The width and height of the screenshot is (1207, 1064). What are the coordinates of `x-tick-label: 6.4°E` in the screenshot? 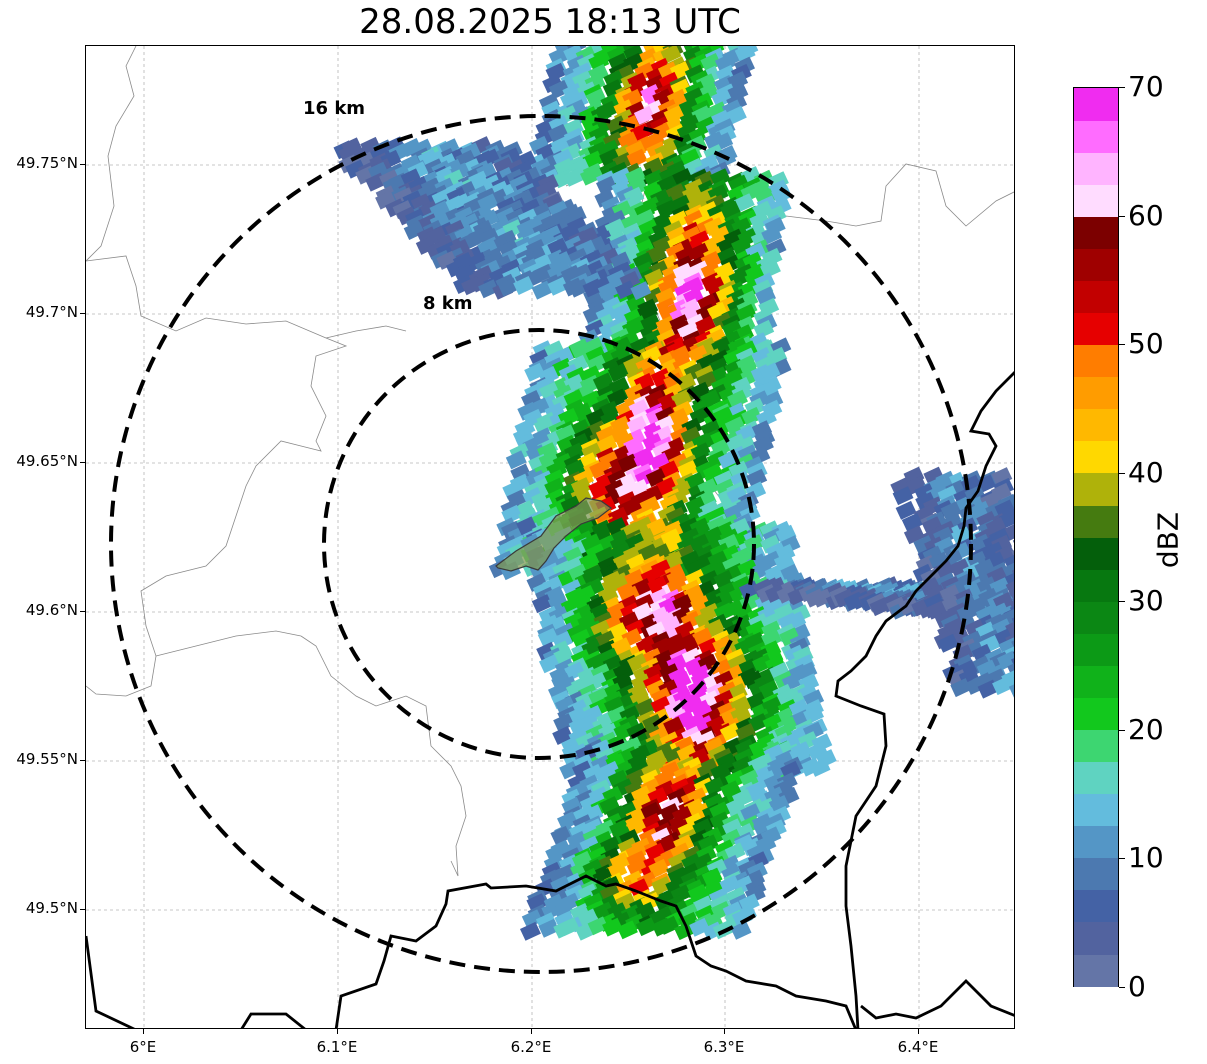 It's located at (918, 1047).